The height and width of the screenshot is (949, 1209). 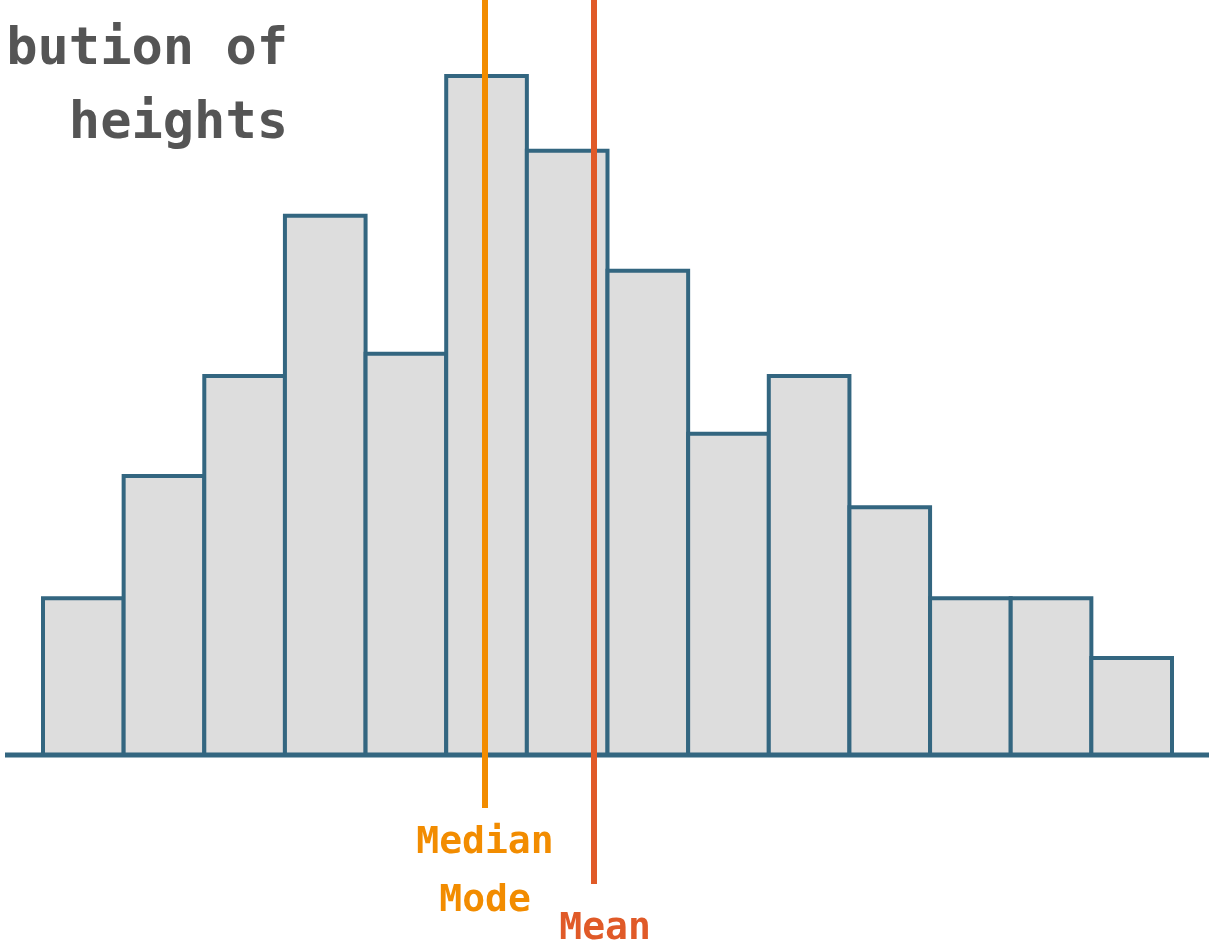 What do you see at coordinates (485, 898) in the screenshot?
I see `text: Mode` at bounding box center [485, 898].